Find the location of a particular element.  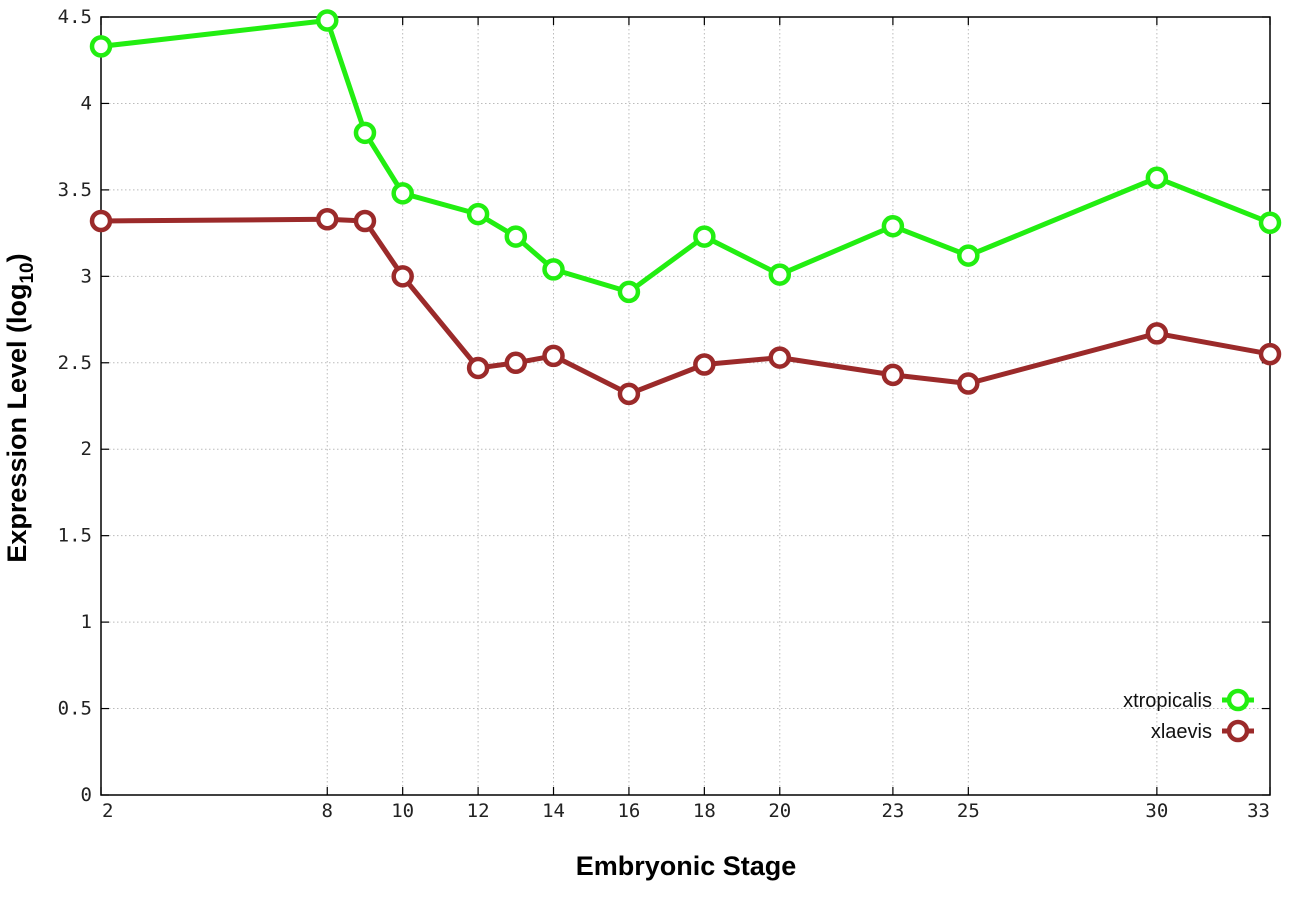

y-tick-label: 3 is located at coordinates (86, 276).